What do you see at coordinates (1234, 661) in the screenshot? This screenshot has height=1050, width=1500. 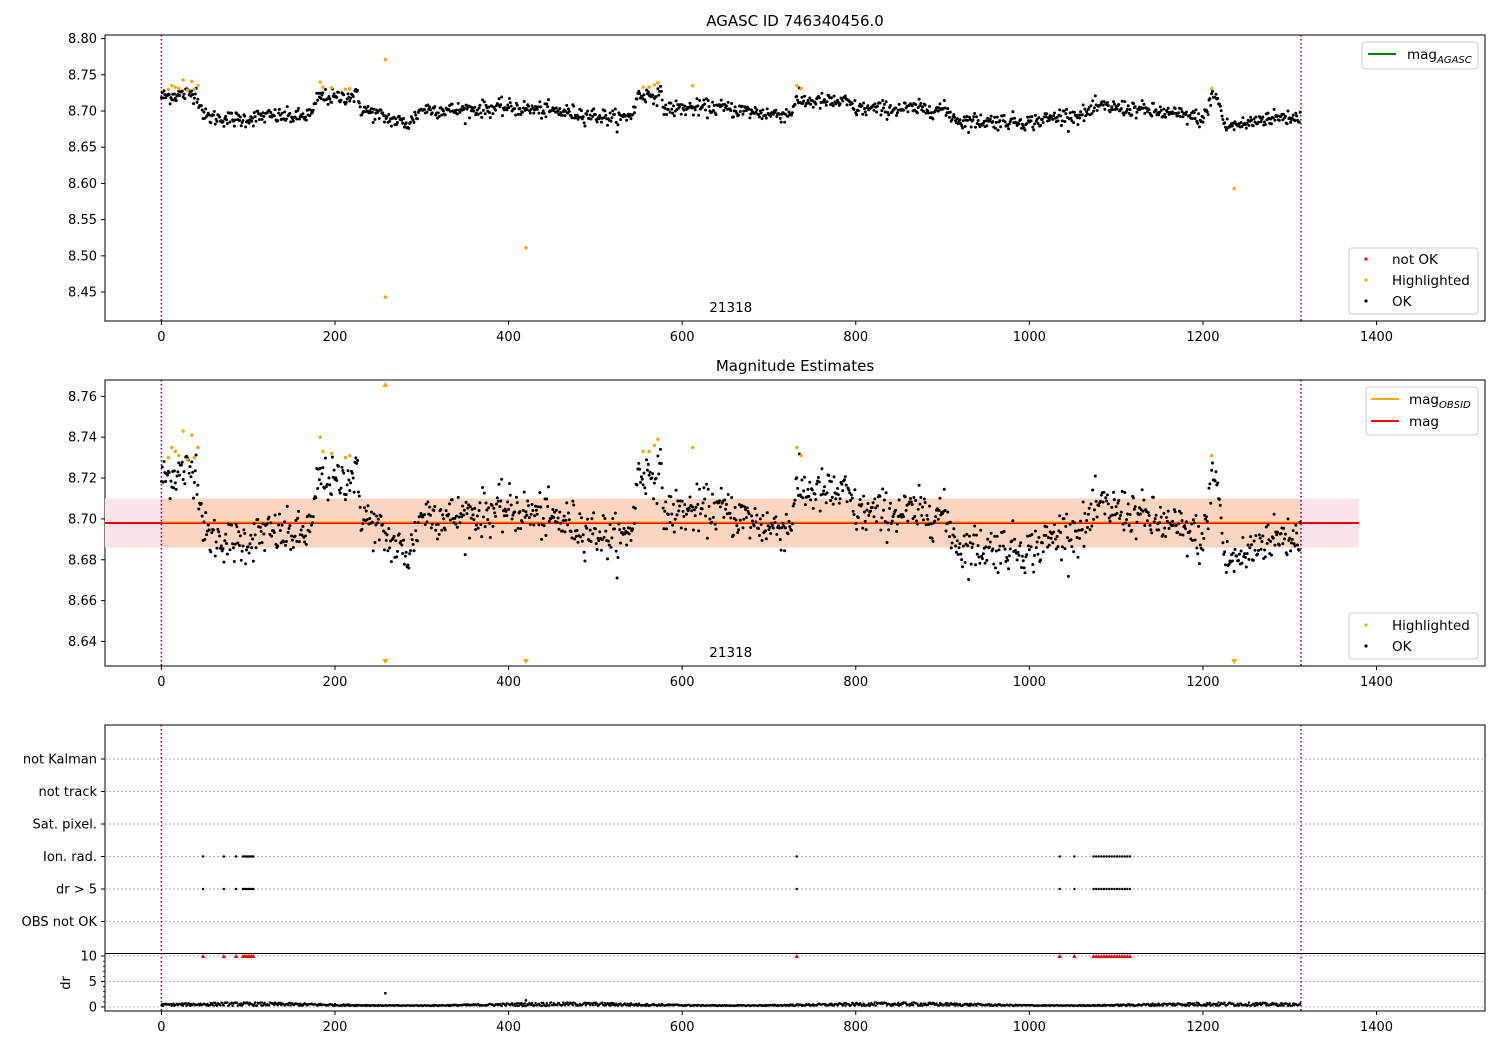 I see `out-of-range-down-marker` at bounding box center [1234, 661].